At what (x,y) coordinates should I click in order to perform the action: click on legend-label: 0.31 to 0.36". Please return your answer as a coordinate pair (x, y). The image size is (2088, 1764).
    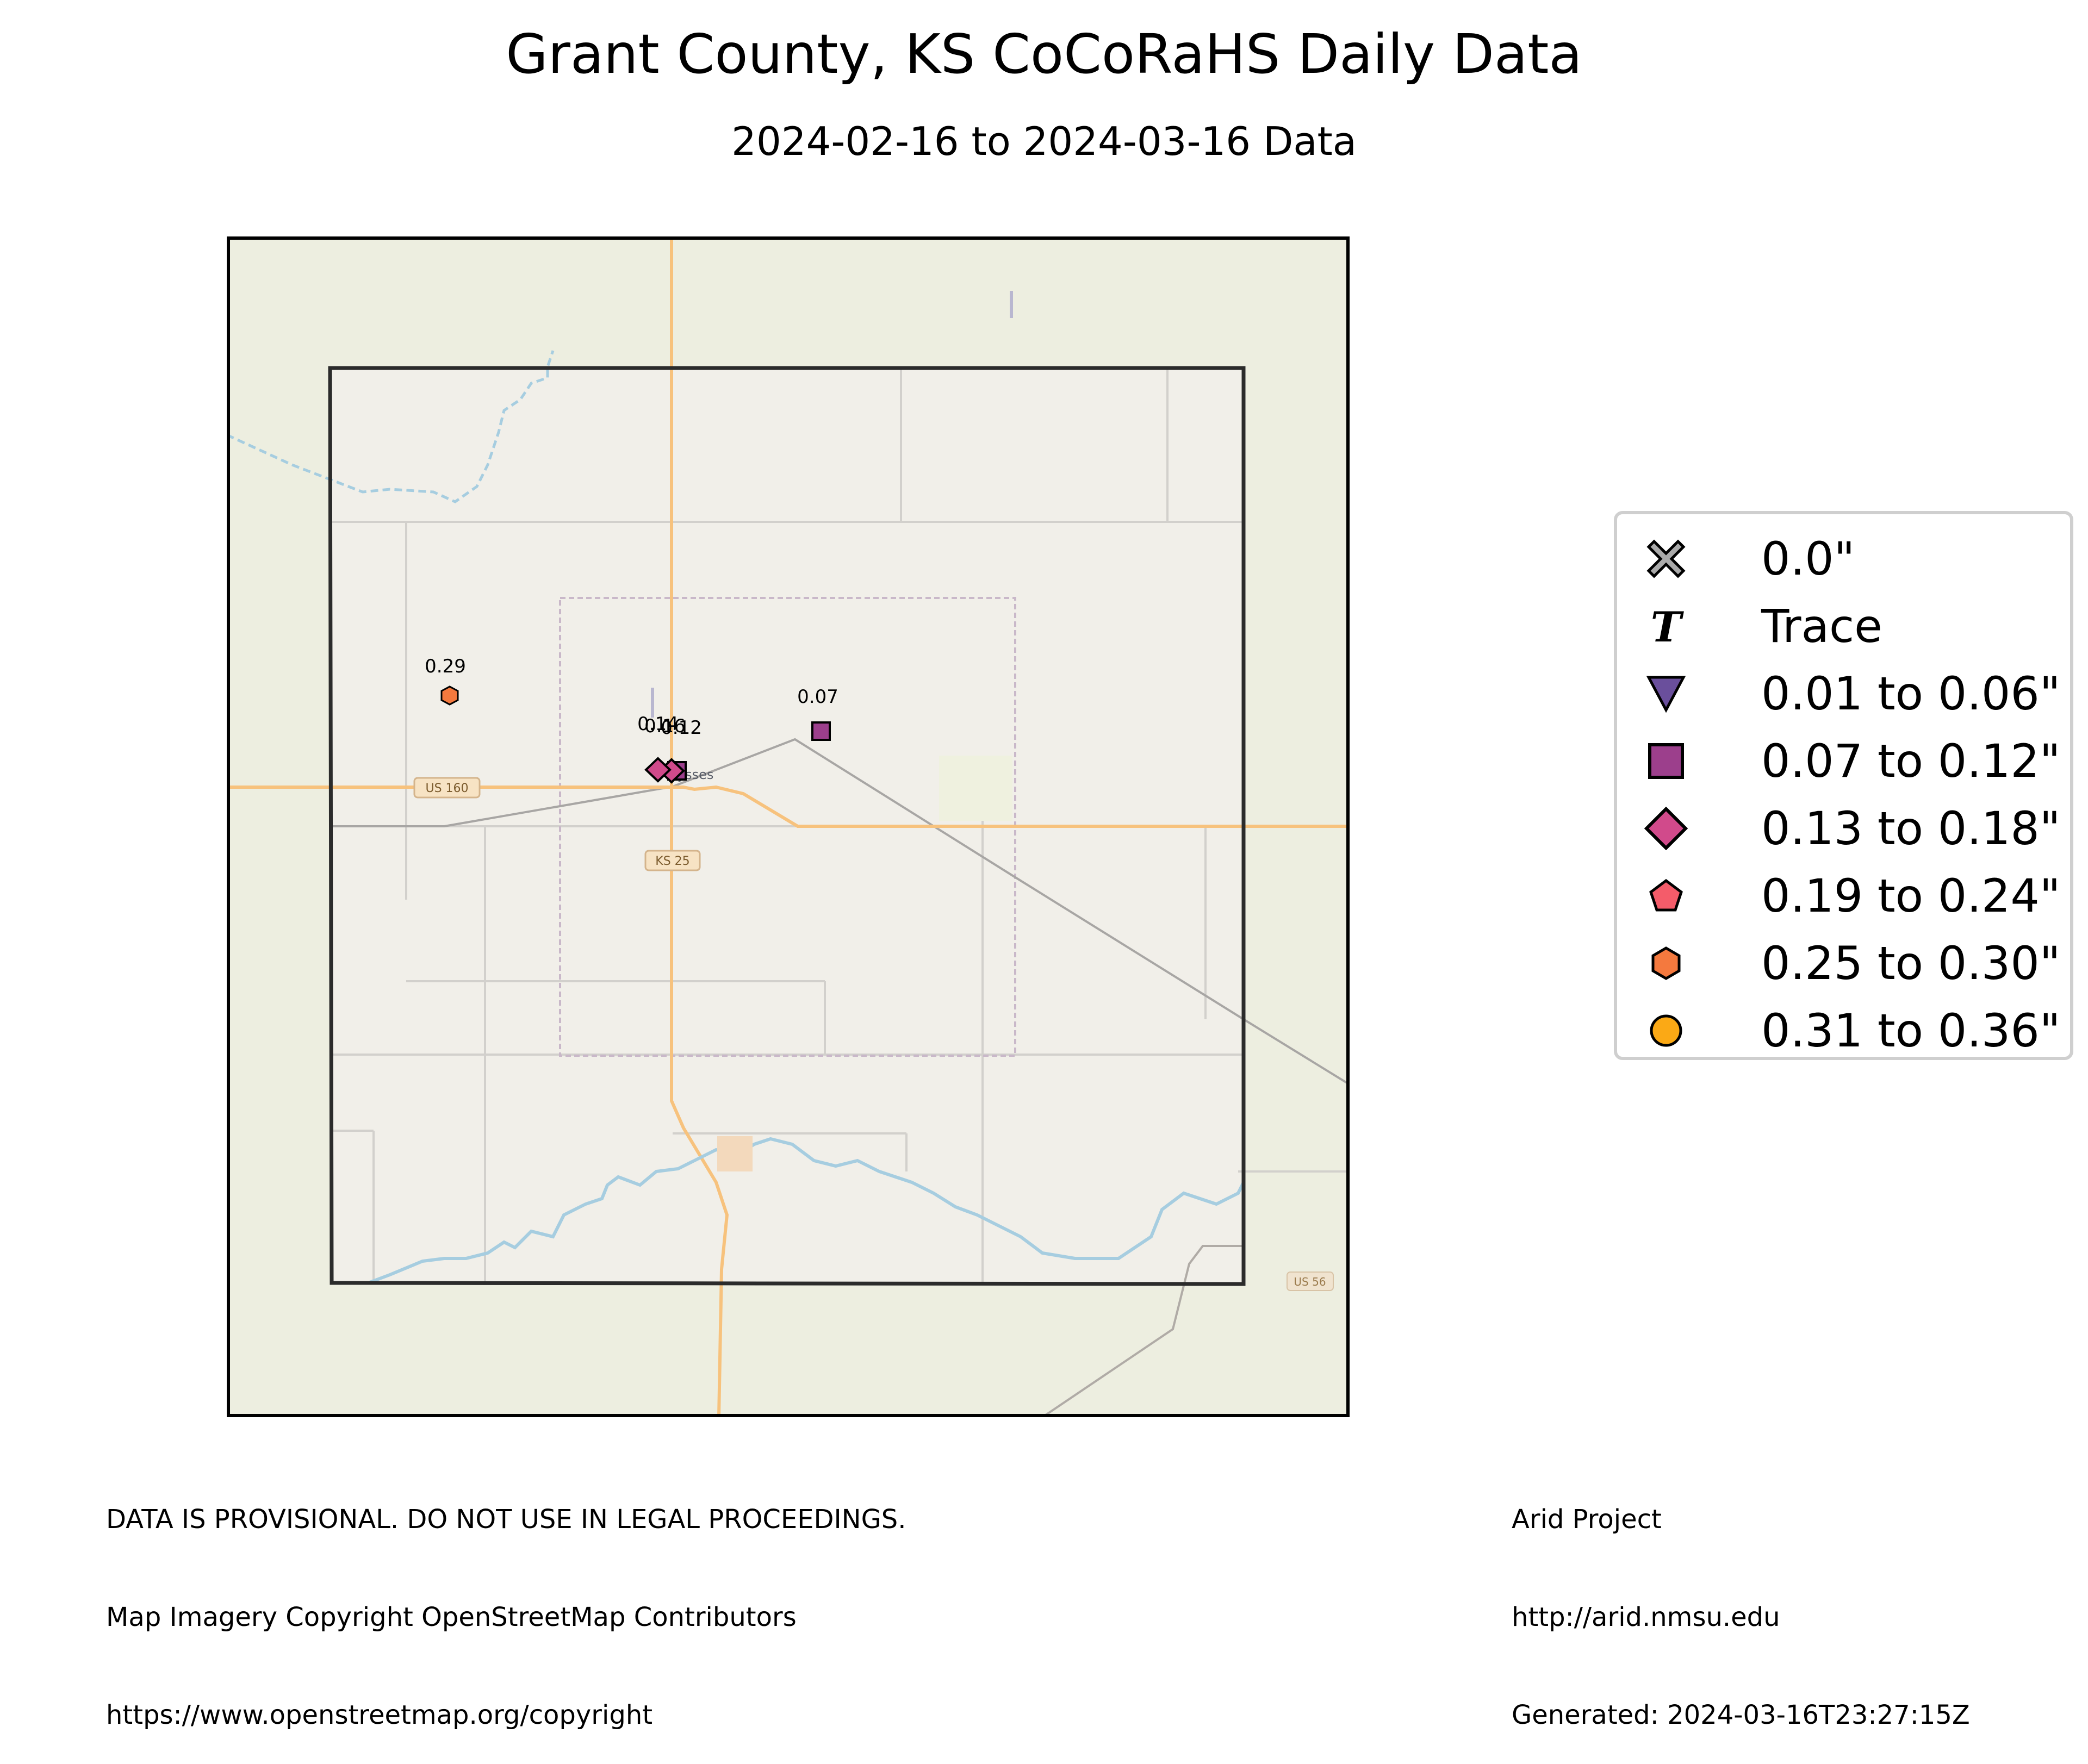
    Looking at the image, I should click on (1911, 1031).